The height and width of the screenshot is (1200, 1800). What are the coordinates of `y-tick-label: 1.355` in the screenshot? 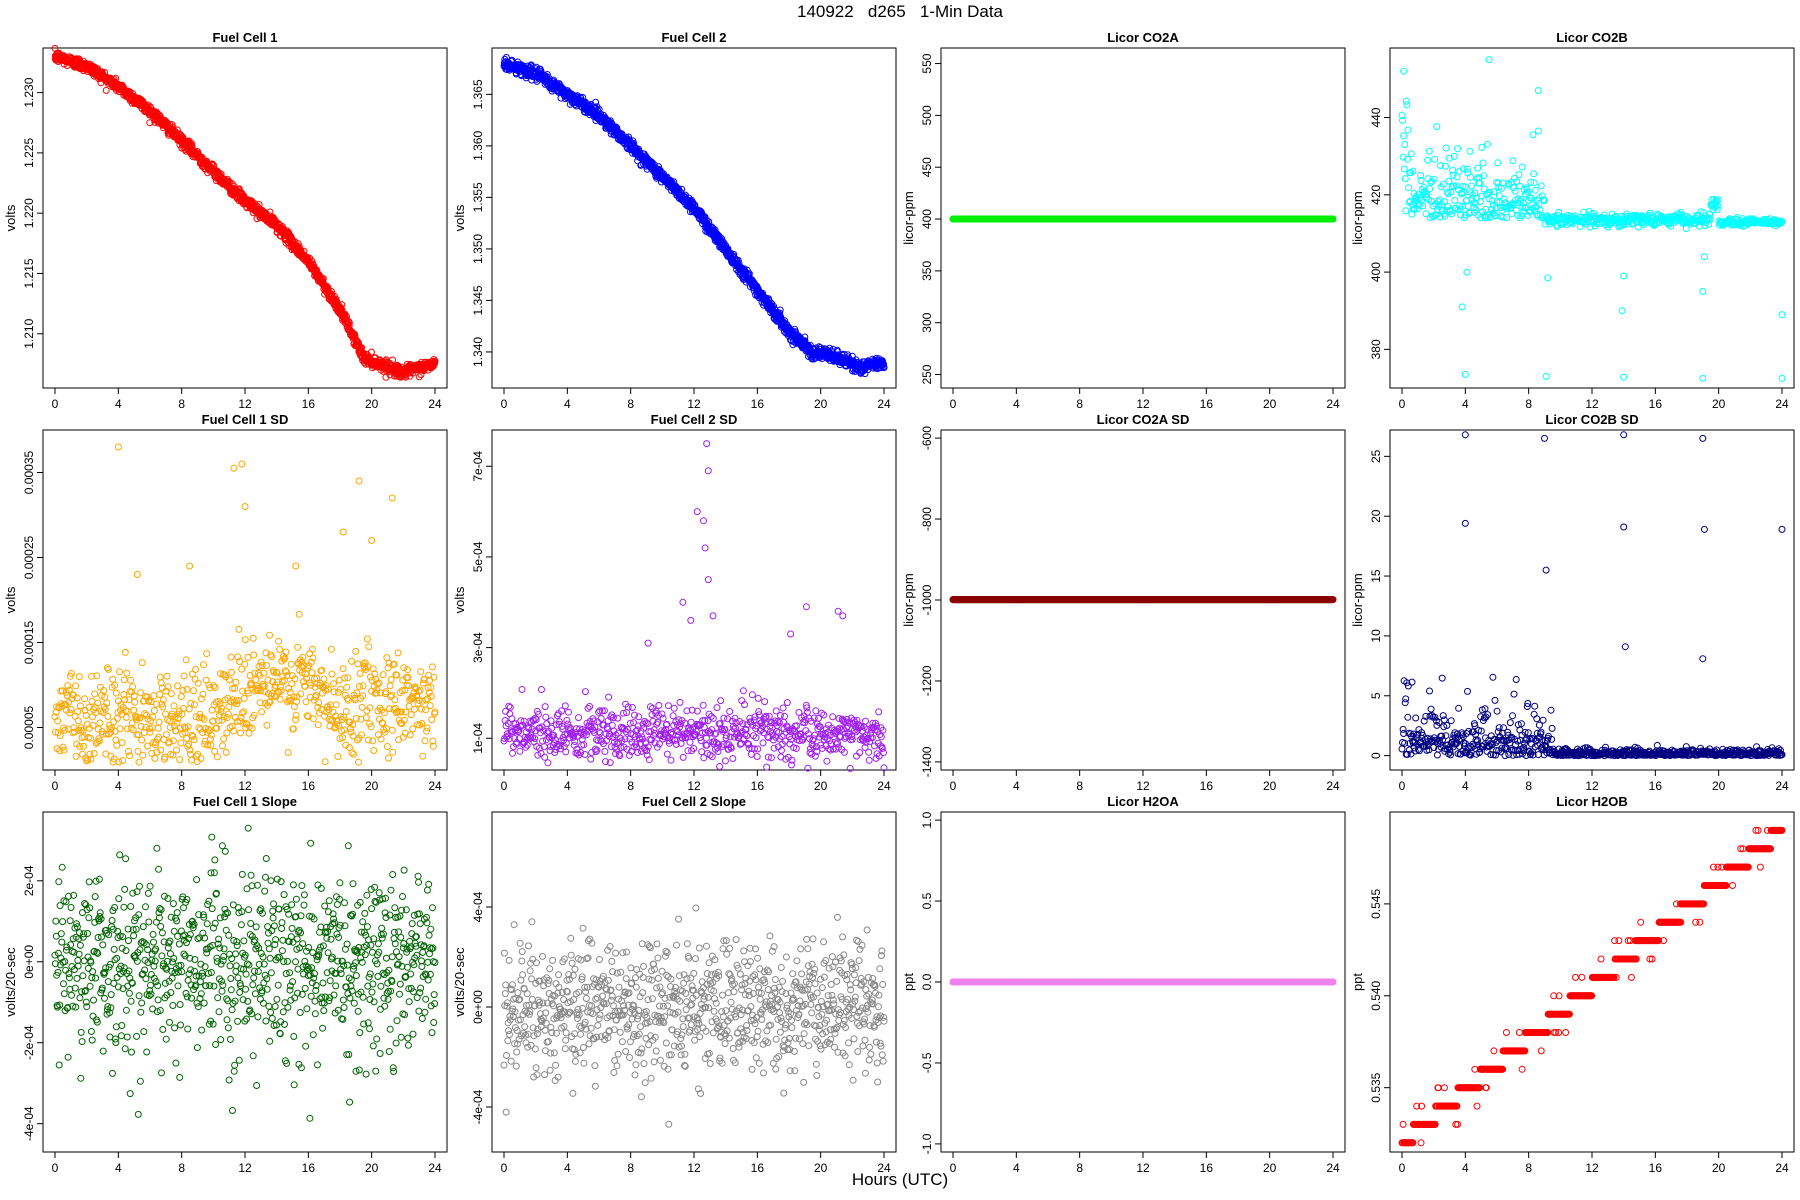 It's located at (478, 197).